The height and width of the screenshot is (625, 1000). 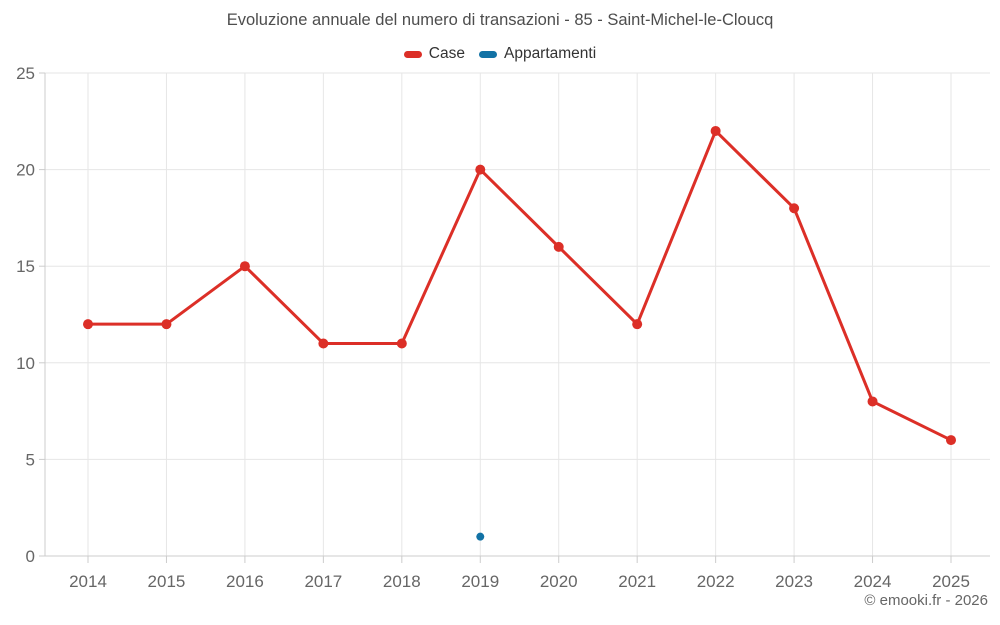 What do you see at coordinates (873, 581) in the screenshot?
I see `x-tick-label: 2024` at bounding box center [873, 581].